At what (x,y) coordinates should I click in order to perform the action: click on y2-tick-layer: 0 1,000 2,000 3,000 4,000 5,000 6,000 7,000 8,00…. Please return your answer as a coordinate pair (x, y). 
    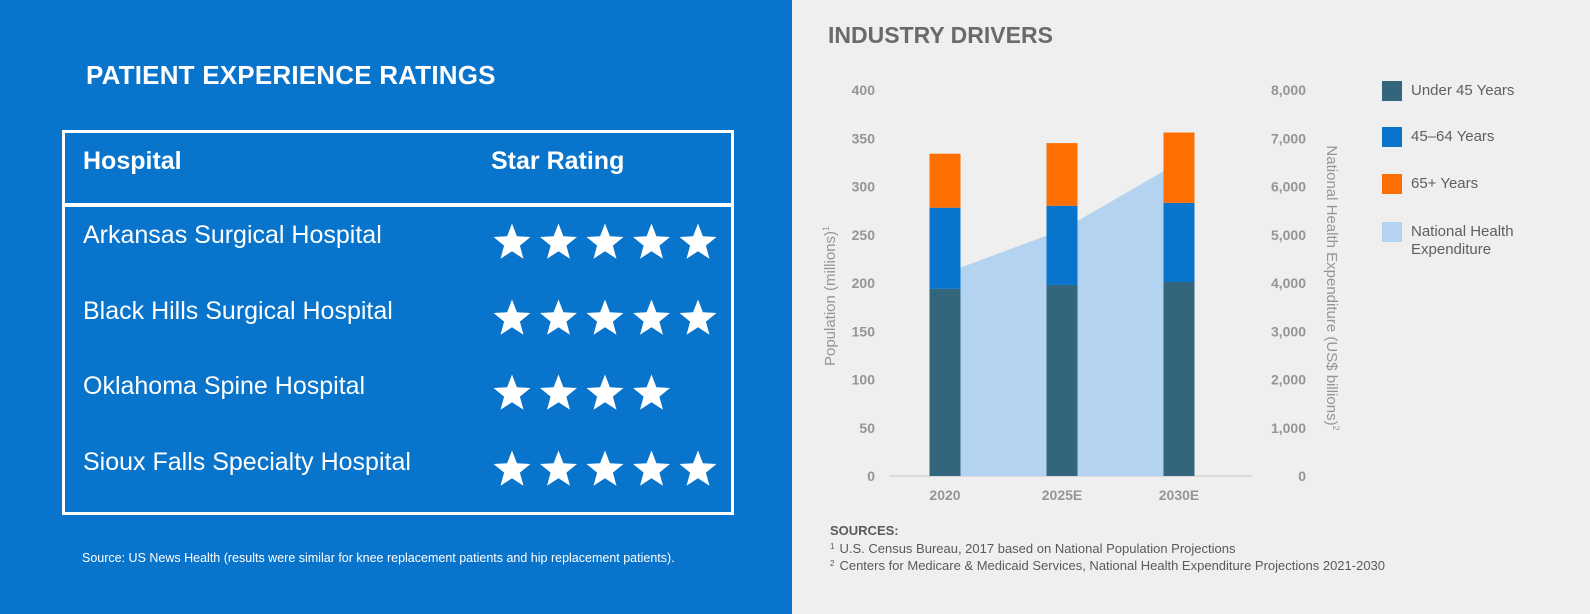
    Looking at the image, I should click on (1288, 283).